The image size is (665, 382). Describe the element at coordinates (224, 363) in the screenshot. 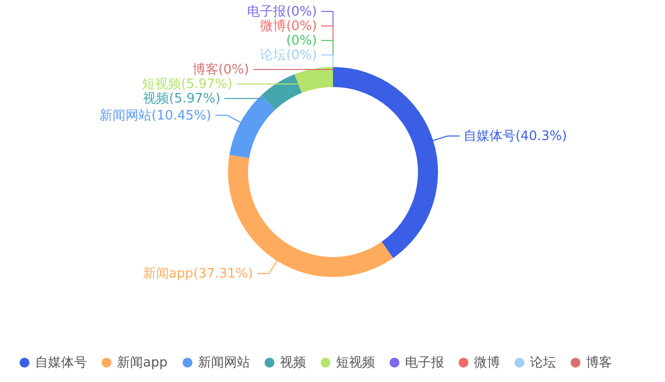

I see `legend-label: 新闻网站` at that location.